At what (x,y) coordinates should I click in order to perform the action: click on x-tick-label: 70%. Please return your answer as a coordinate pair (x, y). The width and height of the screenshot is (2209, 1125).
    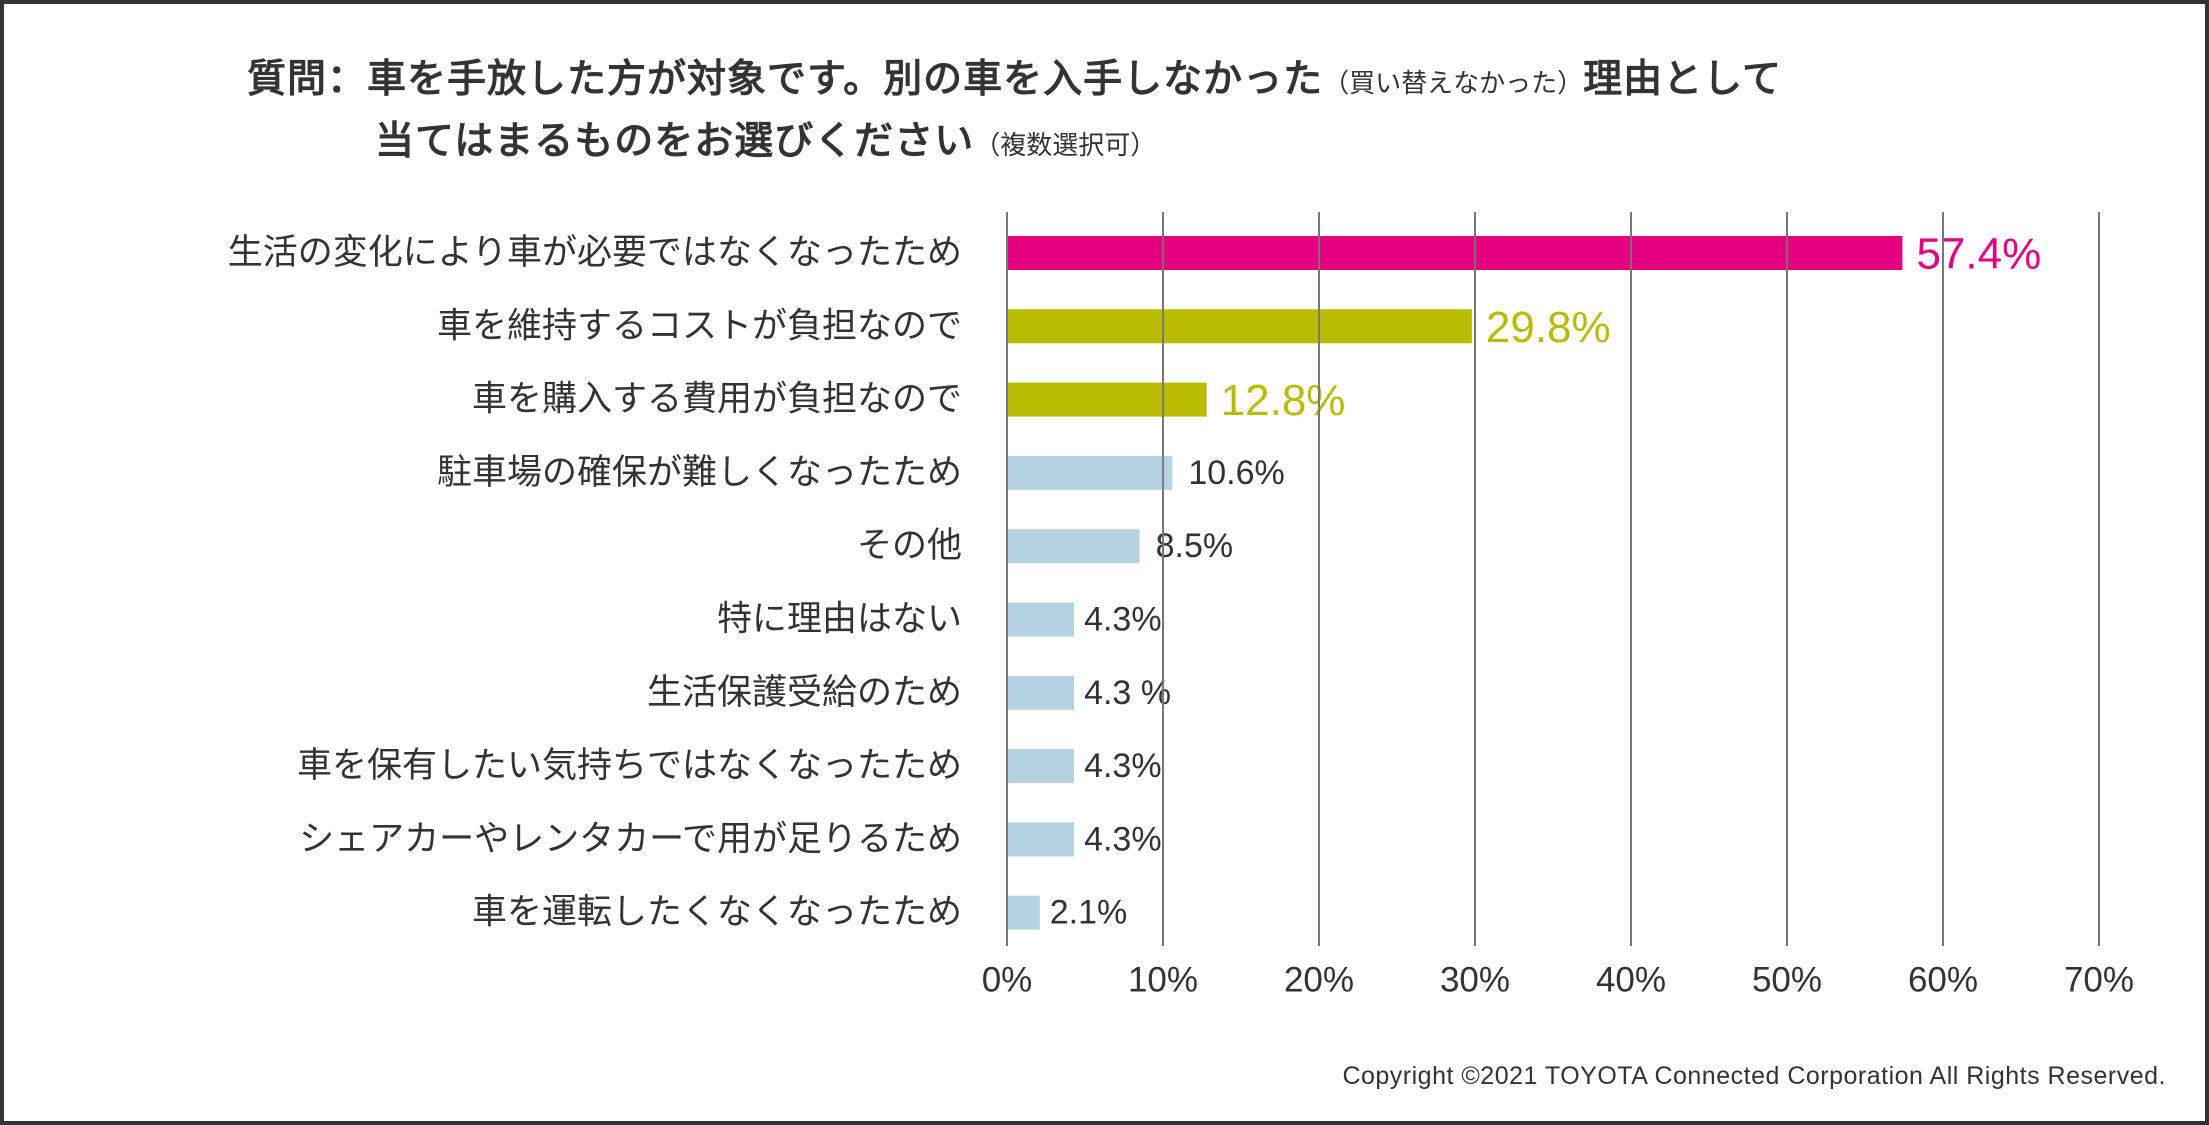
    Looking at the image, I should click on (2099, 980).